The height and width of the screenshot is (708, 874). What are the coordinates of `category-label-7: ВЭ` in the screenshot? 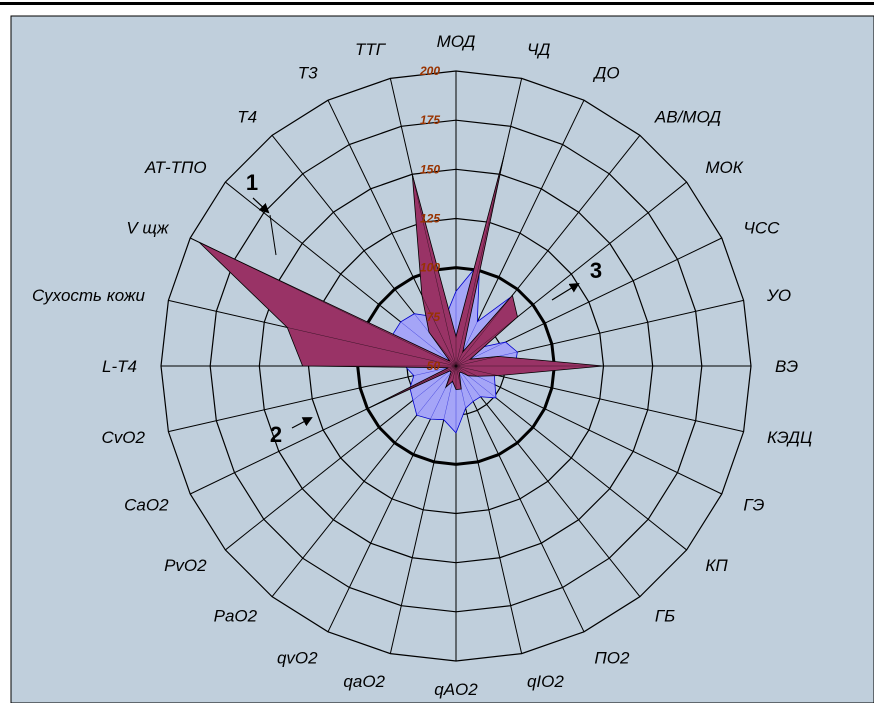 It's located at (786, 366).